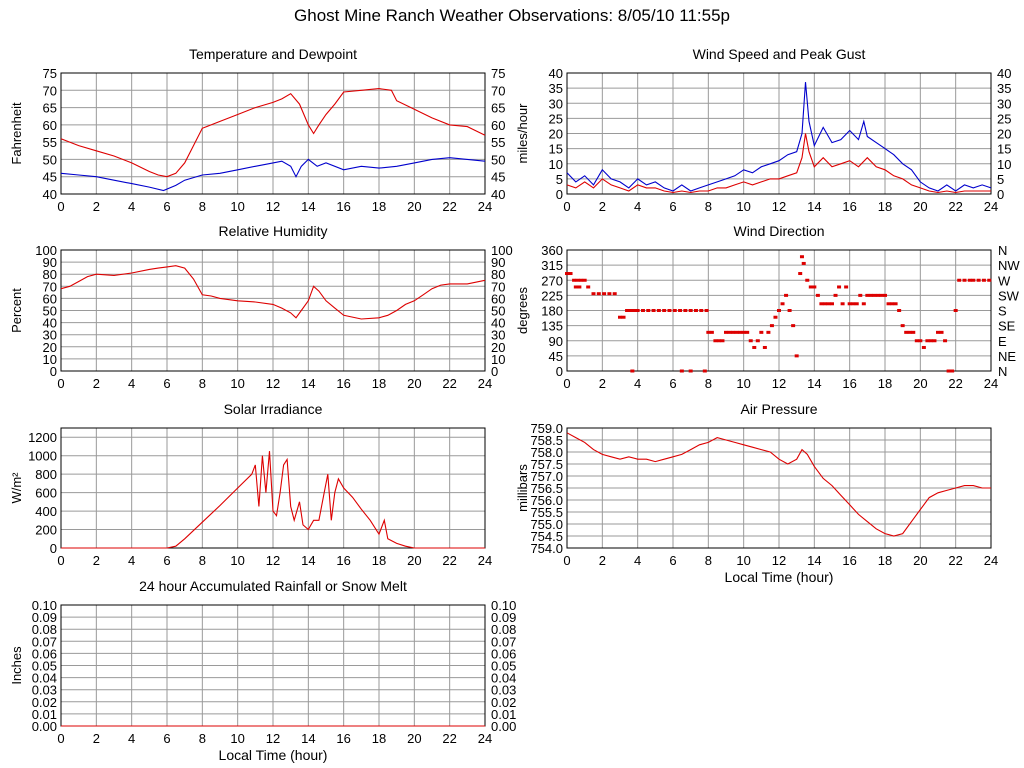 This screenshot has width=1024, height=768. Describe the element at coordinates (1004, 73) in the screenshot. I see `y-right-tick-label: 40` at that location.